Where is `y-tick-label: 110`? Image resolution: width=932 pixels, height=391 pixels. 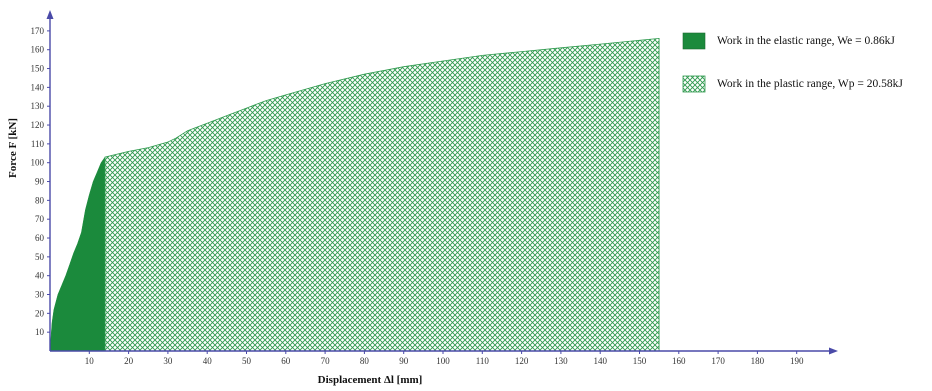 y-tick-label: 110 is located at coordinates (38, 144).